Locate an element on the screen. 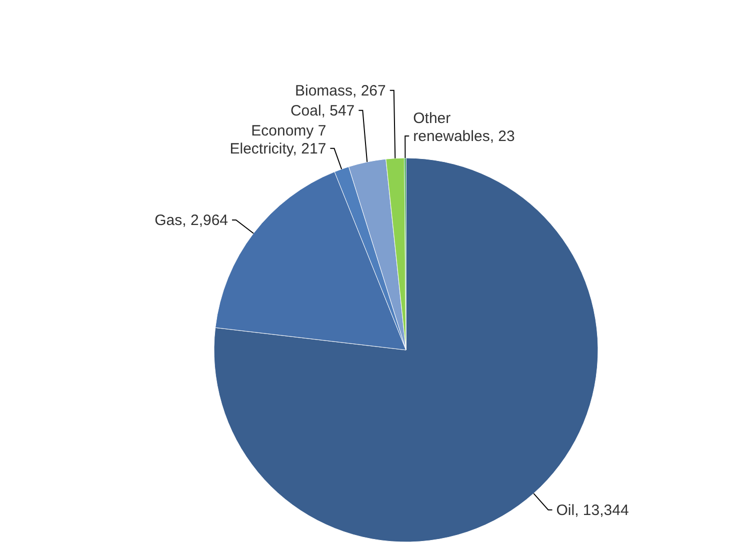 The image size is (751, 555). slice-label: Coal, 547 is located at coordinates (322, 111).